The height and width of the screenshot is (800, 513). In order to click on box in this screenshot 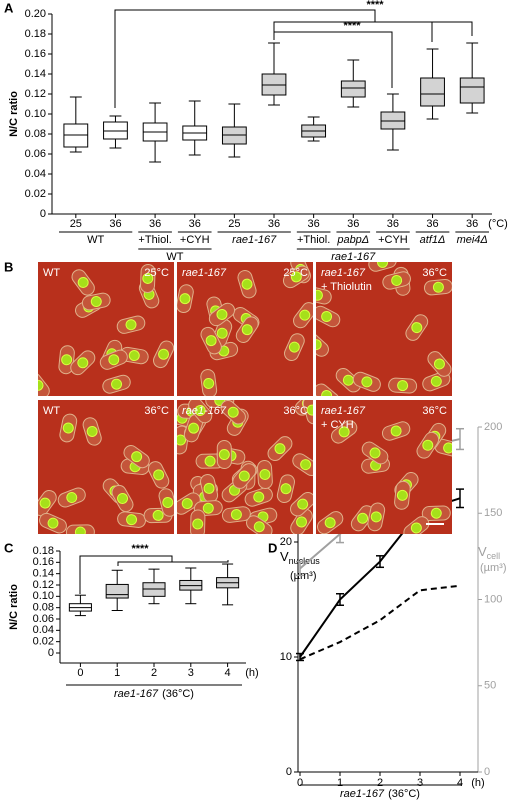, I will do `click(154, 589)`.